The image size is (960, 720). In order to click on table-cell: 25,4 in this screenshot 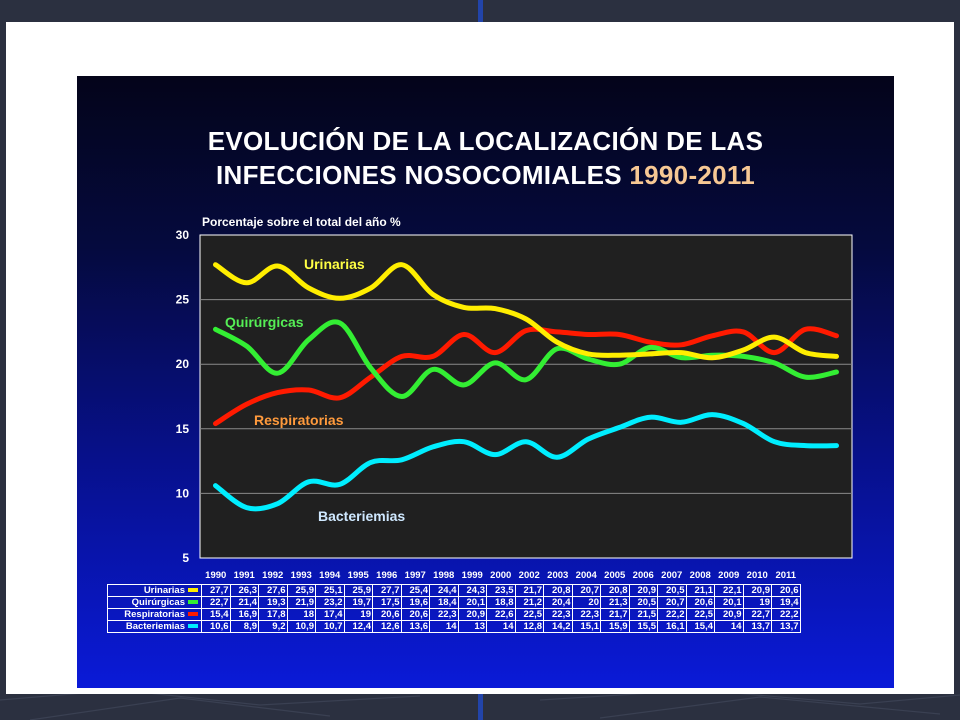, I will do `click(415, 590)`.